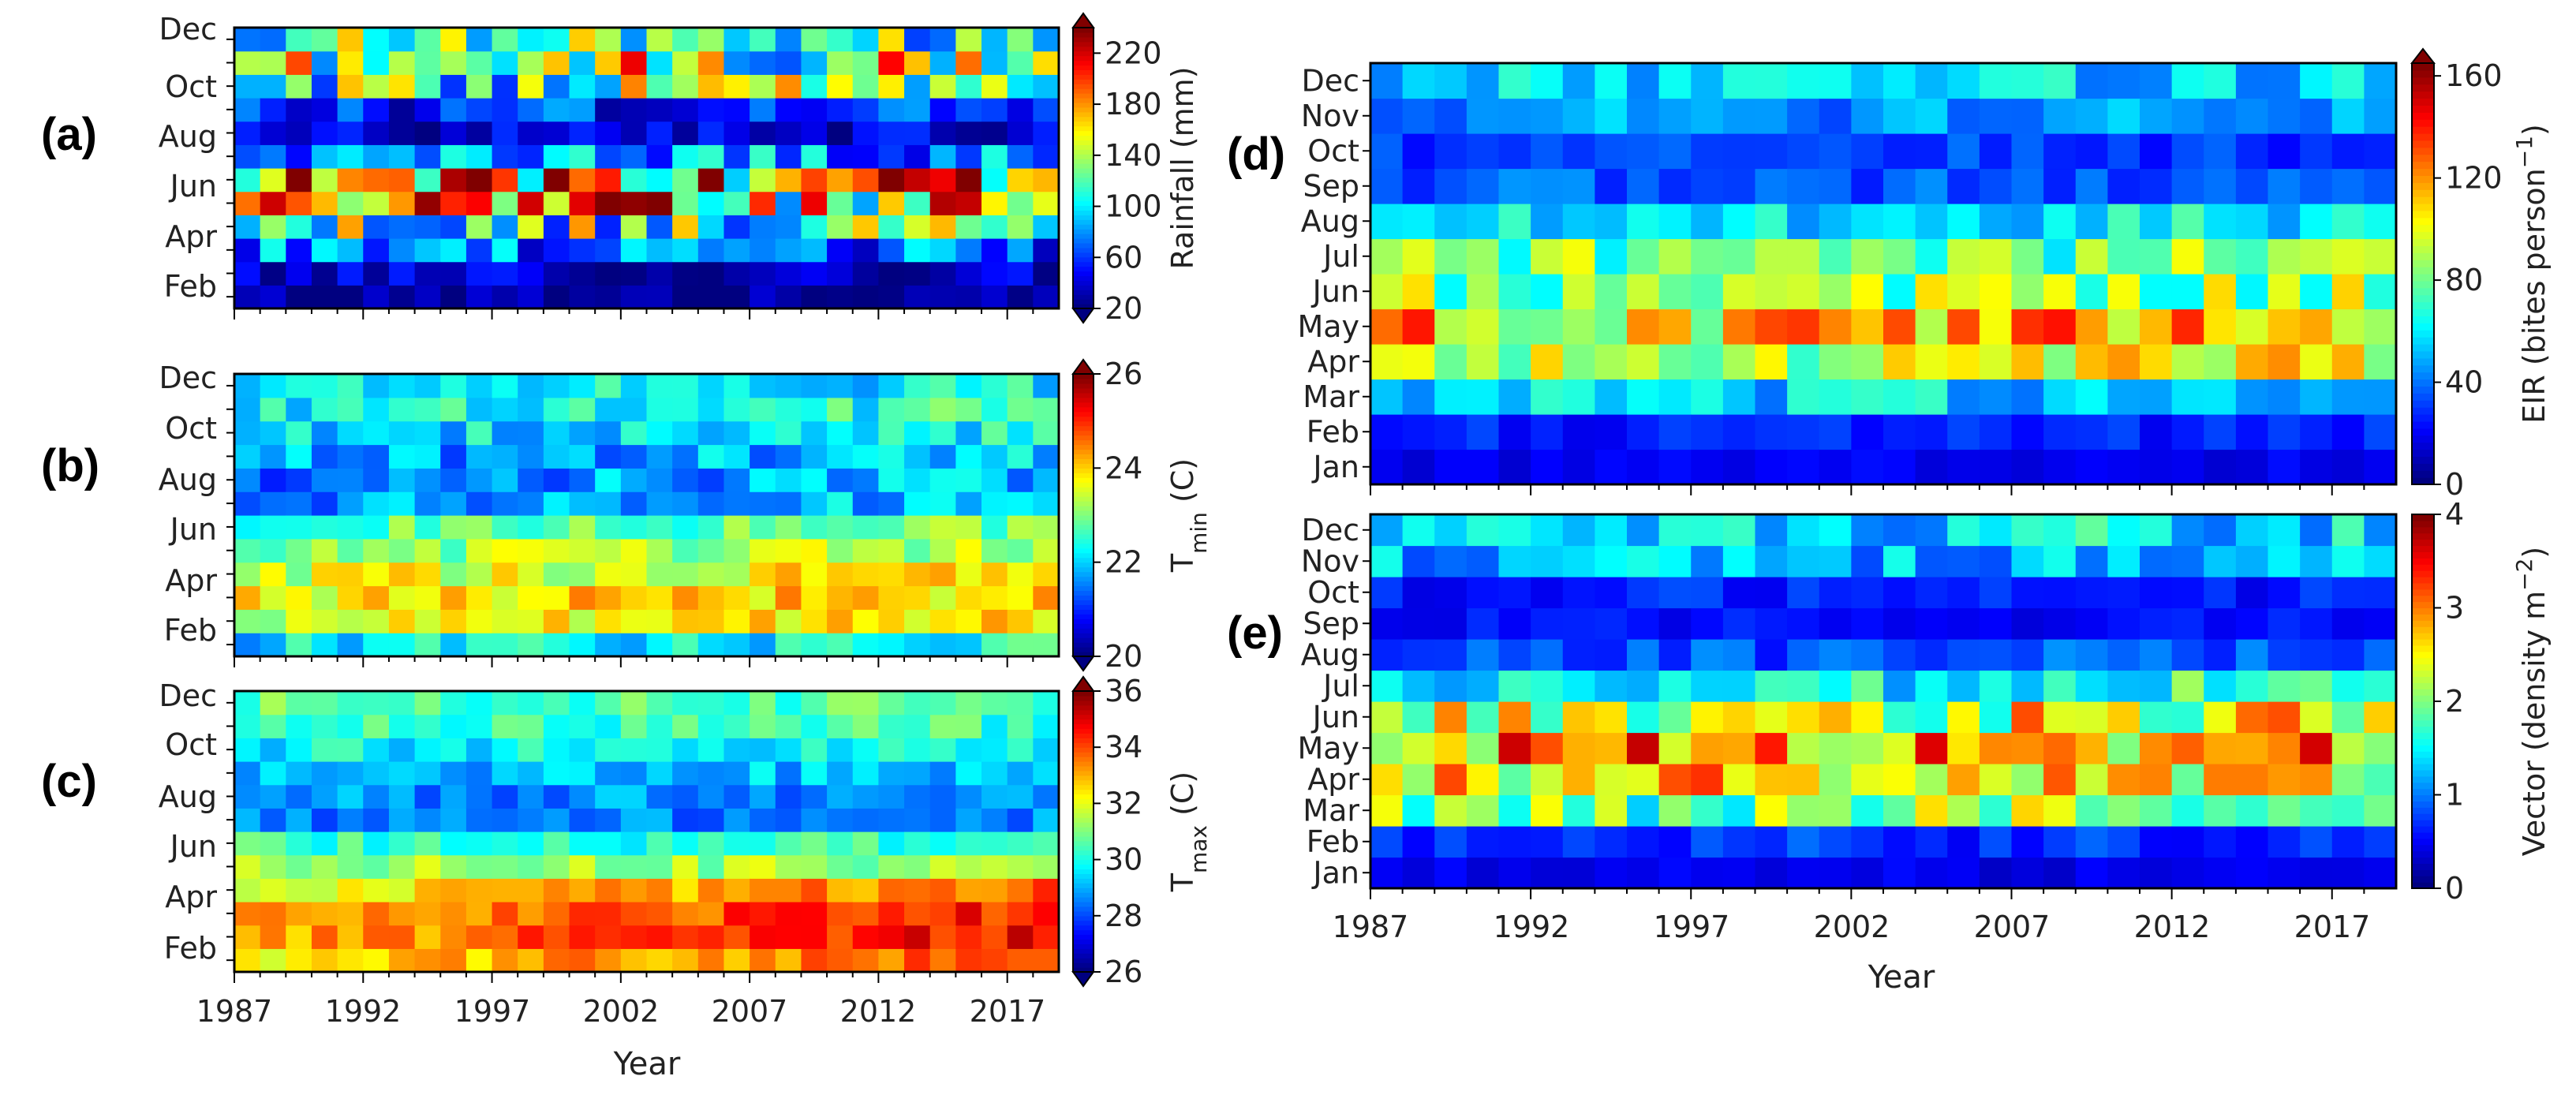 The height and width of the screenshot is (1106, 2576). What do you see at coordinates (1578, 623) in the screenshot?
I see `heatmap-cell-e-1993-m9` at bounding box center [1578, 623].